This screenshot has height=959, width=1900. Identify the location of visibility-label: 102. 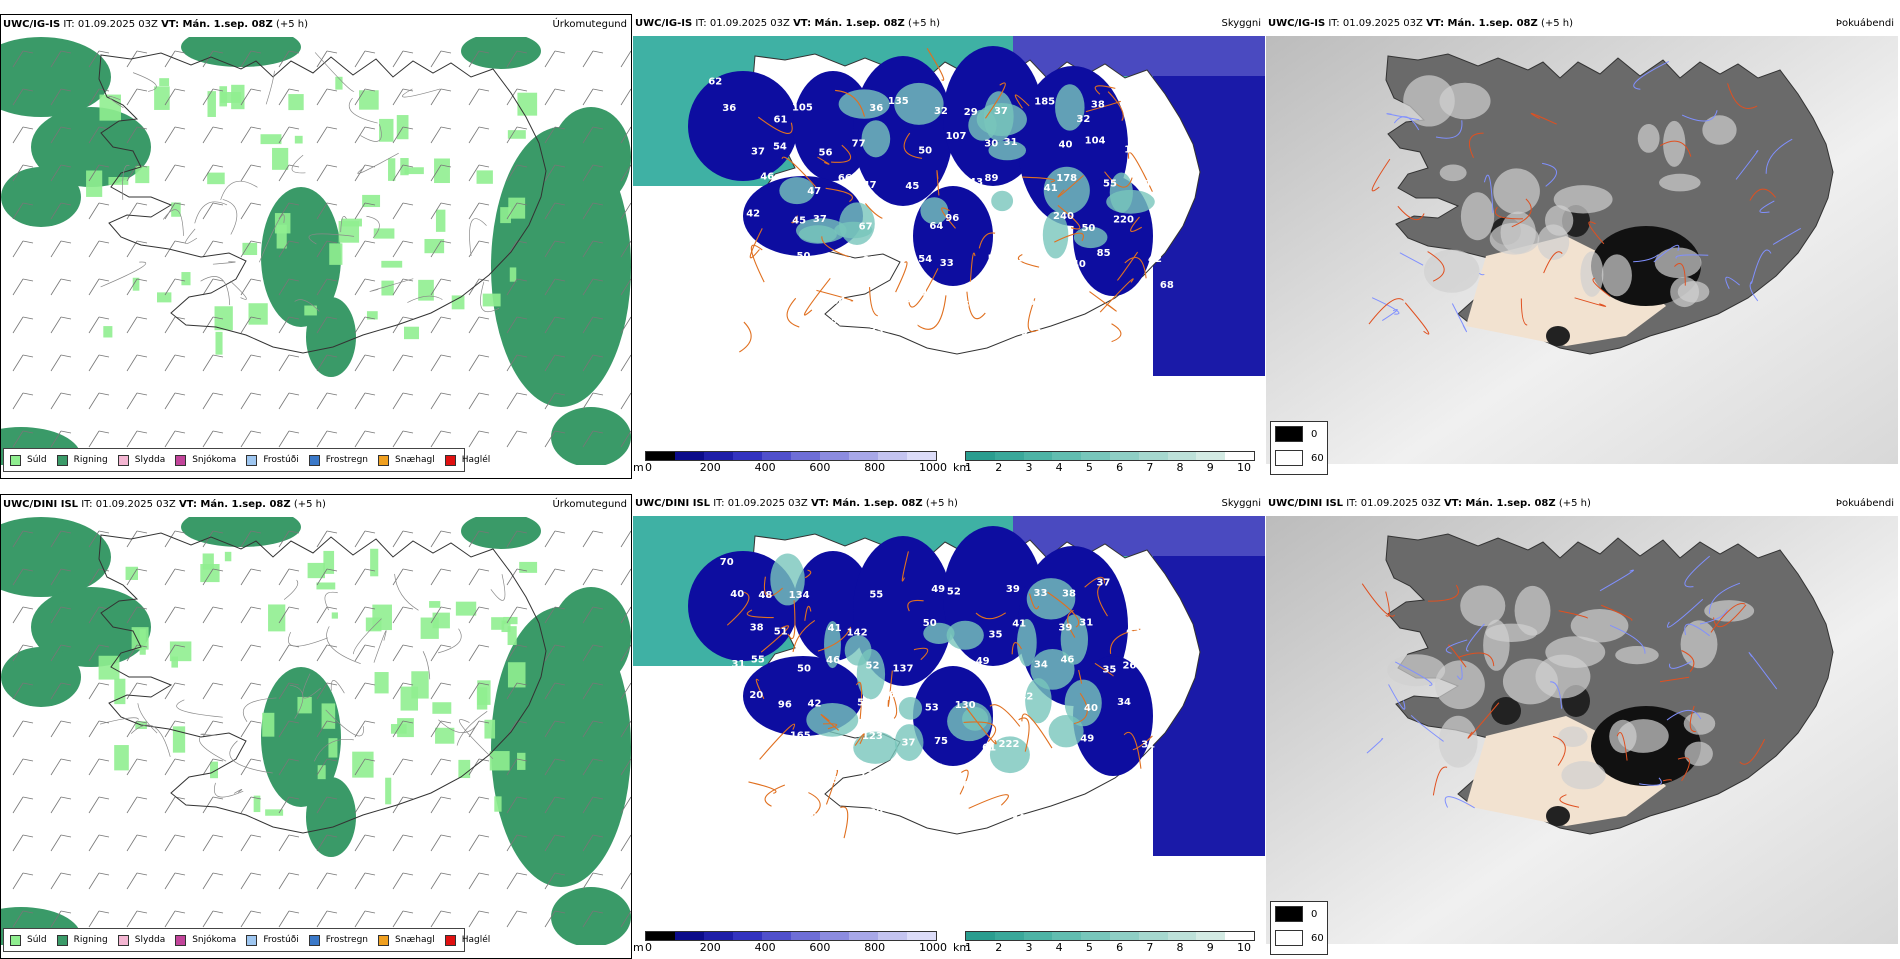
(1134, 150).